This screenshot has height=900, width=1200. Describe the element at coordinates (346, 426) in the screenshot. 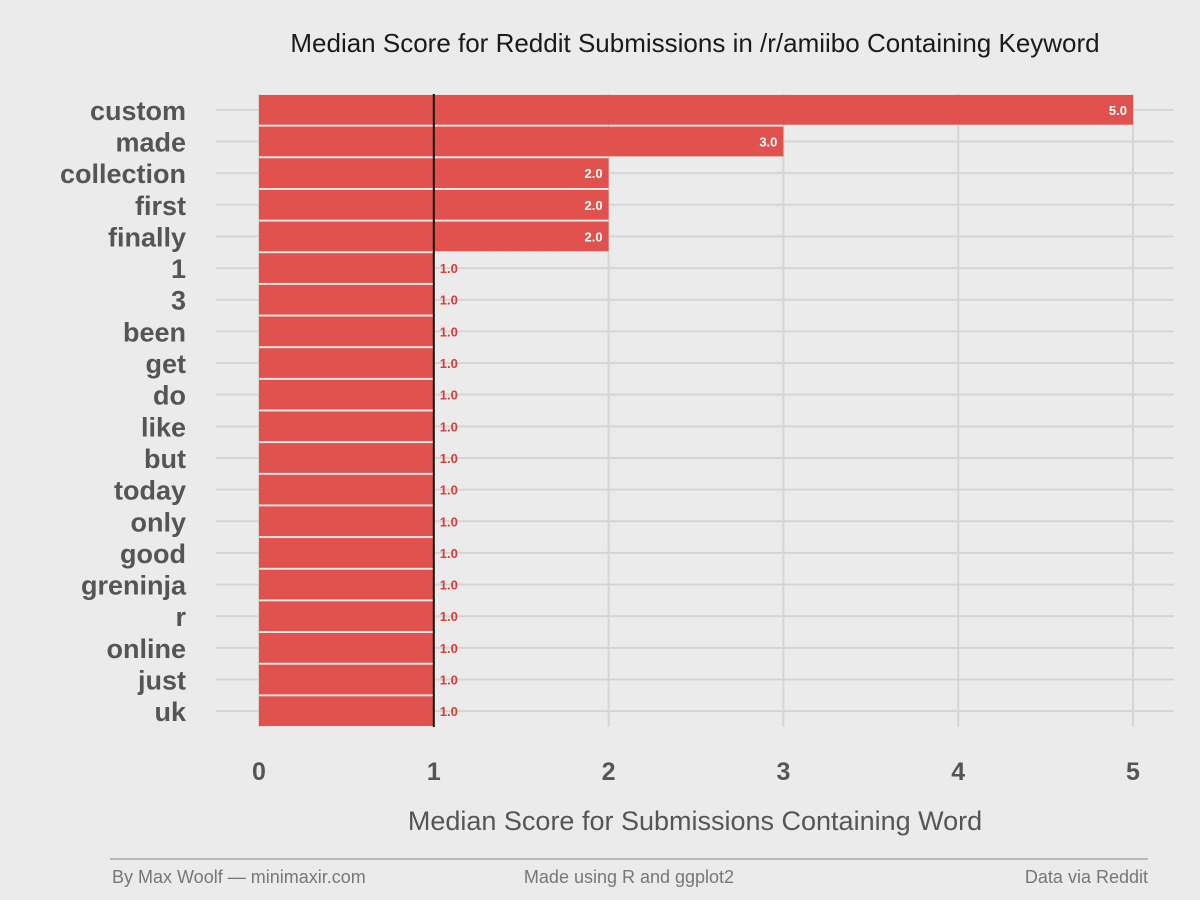

I see `bar-like` at that location.